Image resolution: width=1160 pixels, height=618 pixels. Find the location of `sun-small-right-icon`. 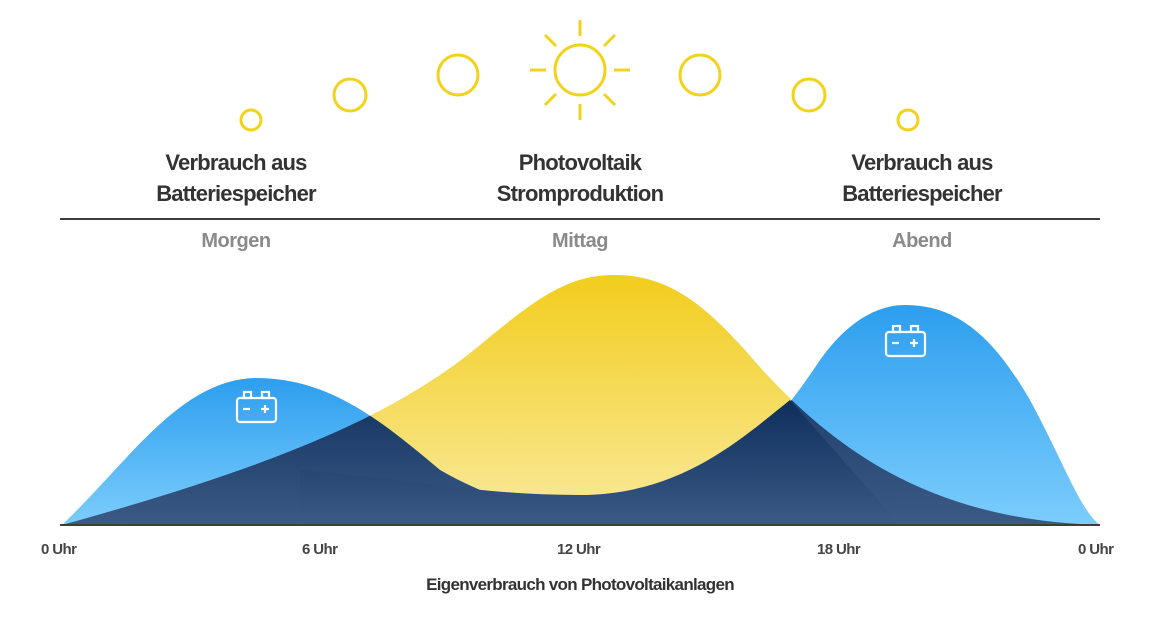

sun-small-right-icon is located at coordinates (908, 120).